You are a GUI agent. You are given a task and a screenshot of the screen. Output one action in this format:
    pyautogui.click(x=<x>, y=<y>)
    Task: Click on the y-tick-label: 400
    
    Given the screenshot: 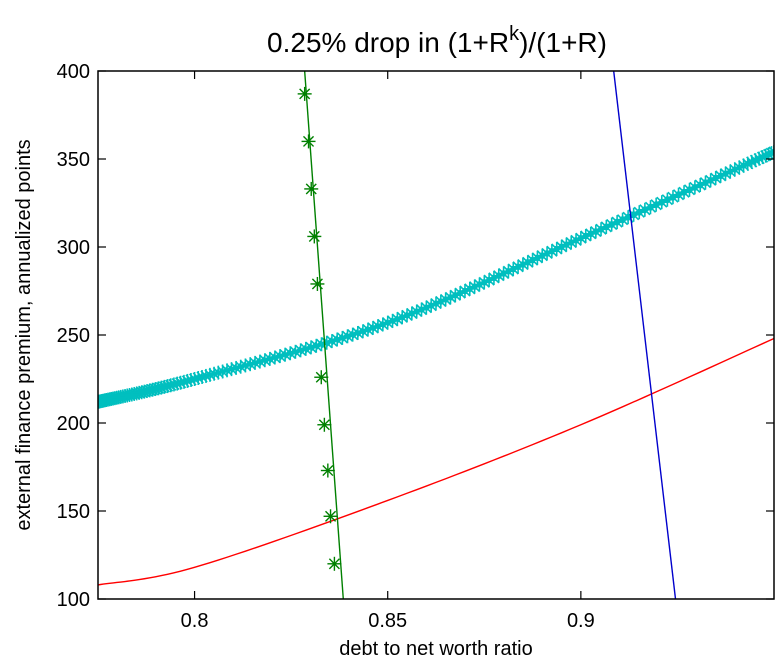 What is the action you would take?
    pyautogui.click(x=73, y=72)
    